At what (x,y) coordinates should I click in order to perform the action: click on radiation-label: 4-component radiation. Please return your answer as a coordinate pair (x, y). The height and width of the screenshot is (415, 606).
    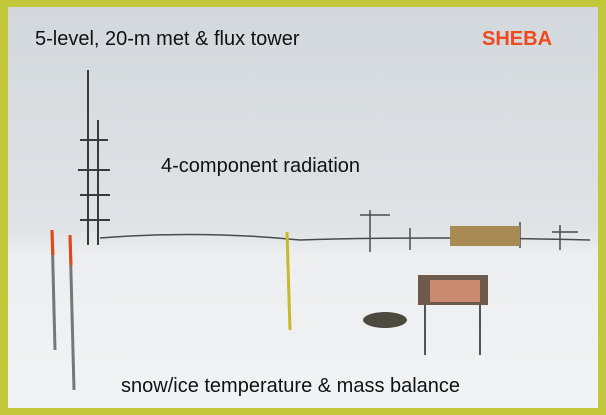
    Looking at the image, I should click on (260, 166).